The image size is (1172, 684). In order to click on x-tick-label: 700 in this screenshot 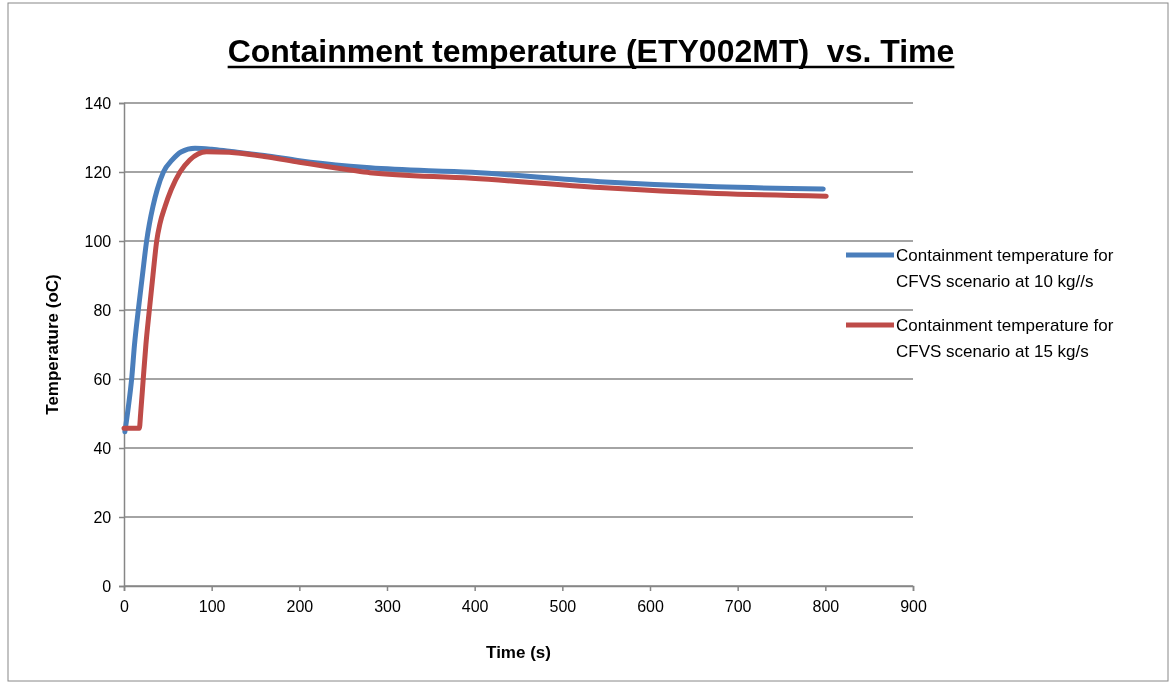, I will do `click(738, 606)`.